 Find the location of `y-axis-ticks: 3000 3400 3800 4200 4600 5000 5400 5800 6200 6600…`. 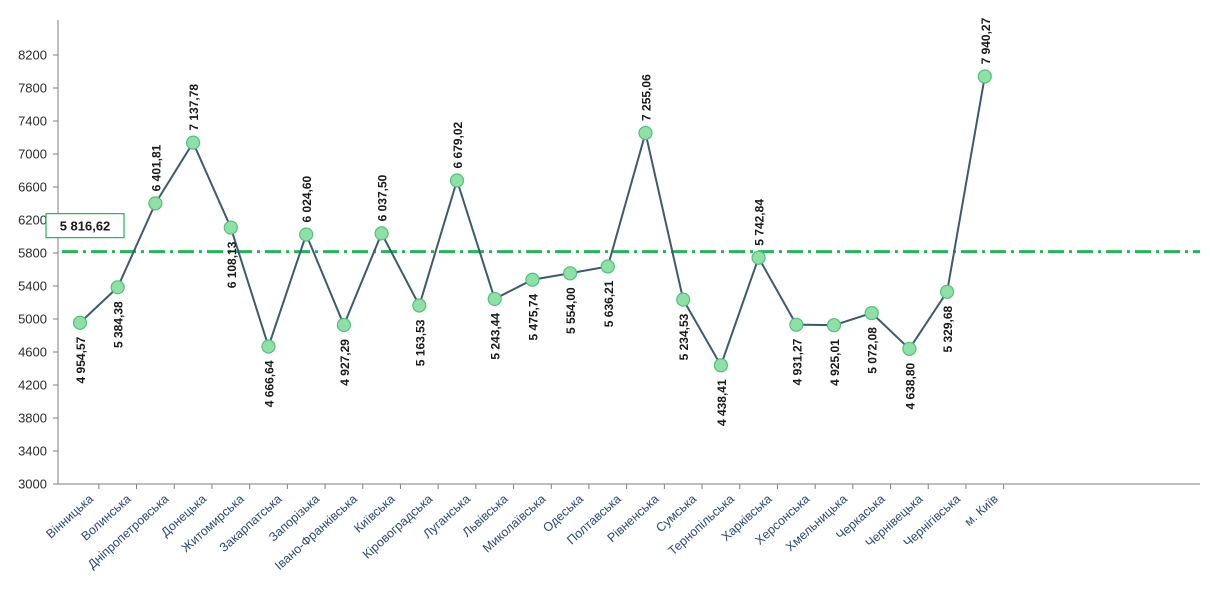

y-axis-ticks: 3000 3400 3800 4200 4600 5000 5400 5800 6200 6600… is located at coordinates (38, 270).